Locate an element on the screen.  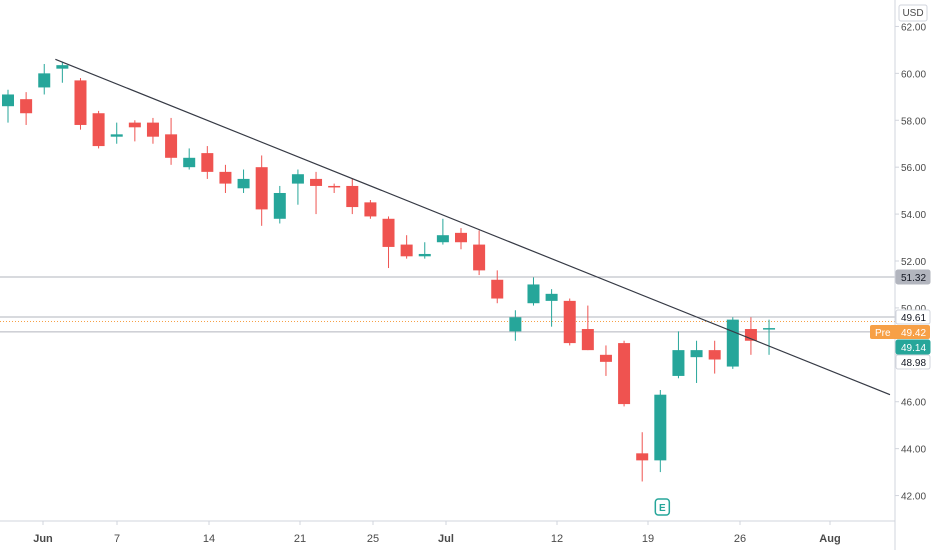
x-tick-label: 21 is located at coordinates (300, 539).